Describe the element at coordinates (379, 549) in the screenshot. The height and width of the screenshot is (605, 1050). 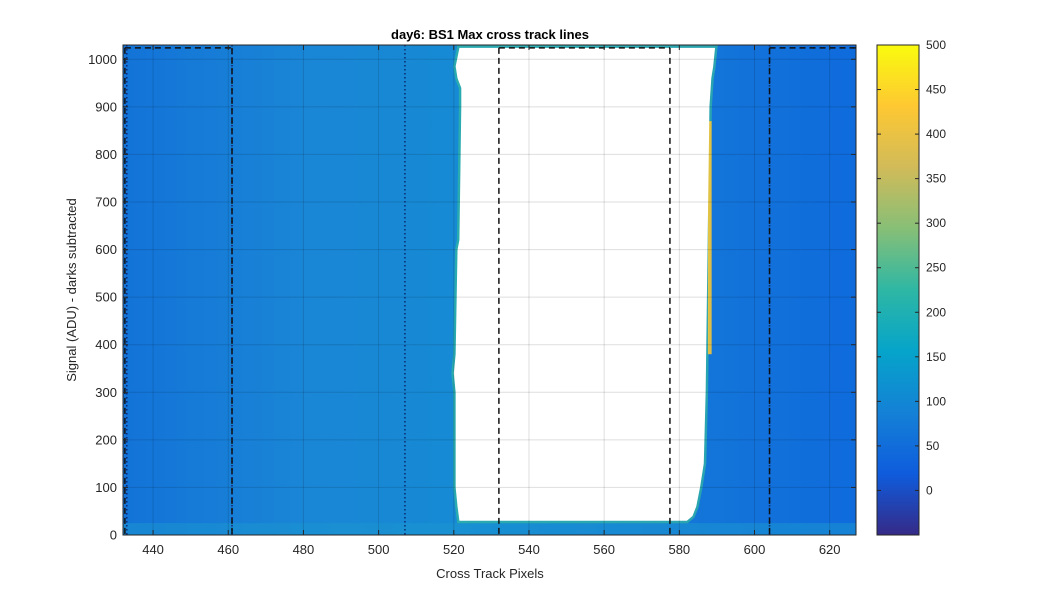
I see `x-tick-label: 500` at that location.